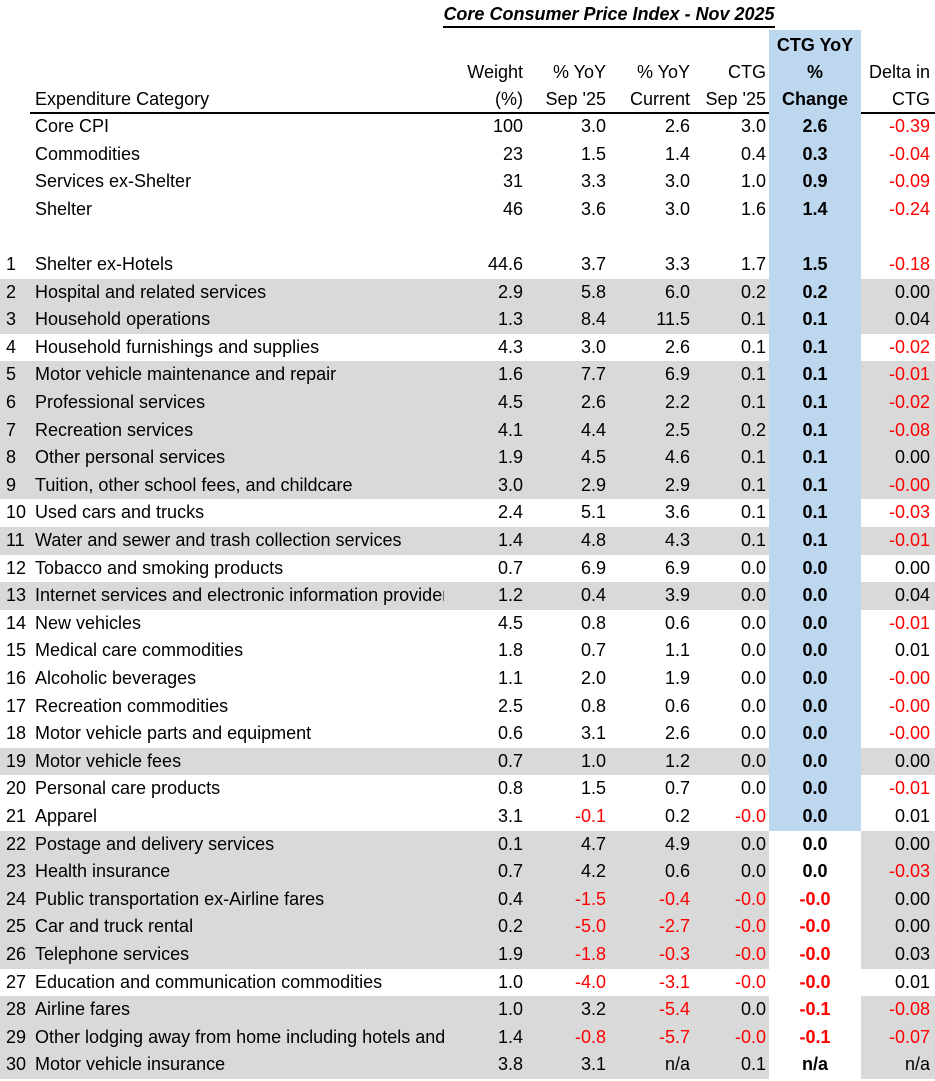 This screenshot has width=935, height=1081. I want to click on cell-weight: 0.6, so click(510, 733).